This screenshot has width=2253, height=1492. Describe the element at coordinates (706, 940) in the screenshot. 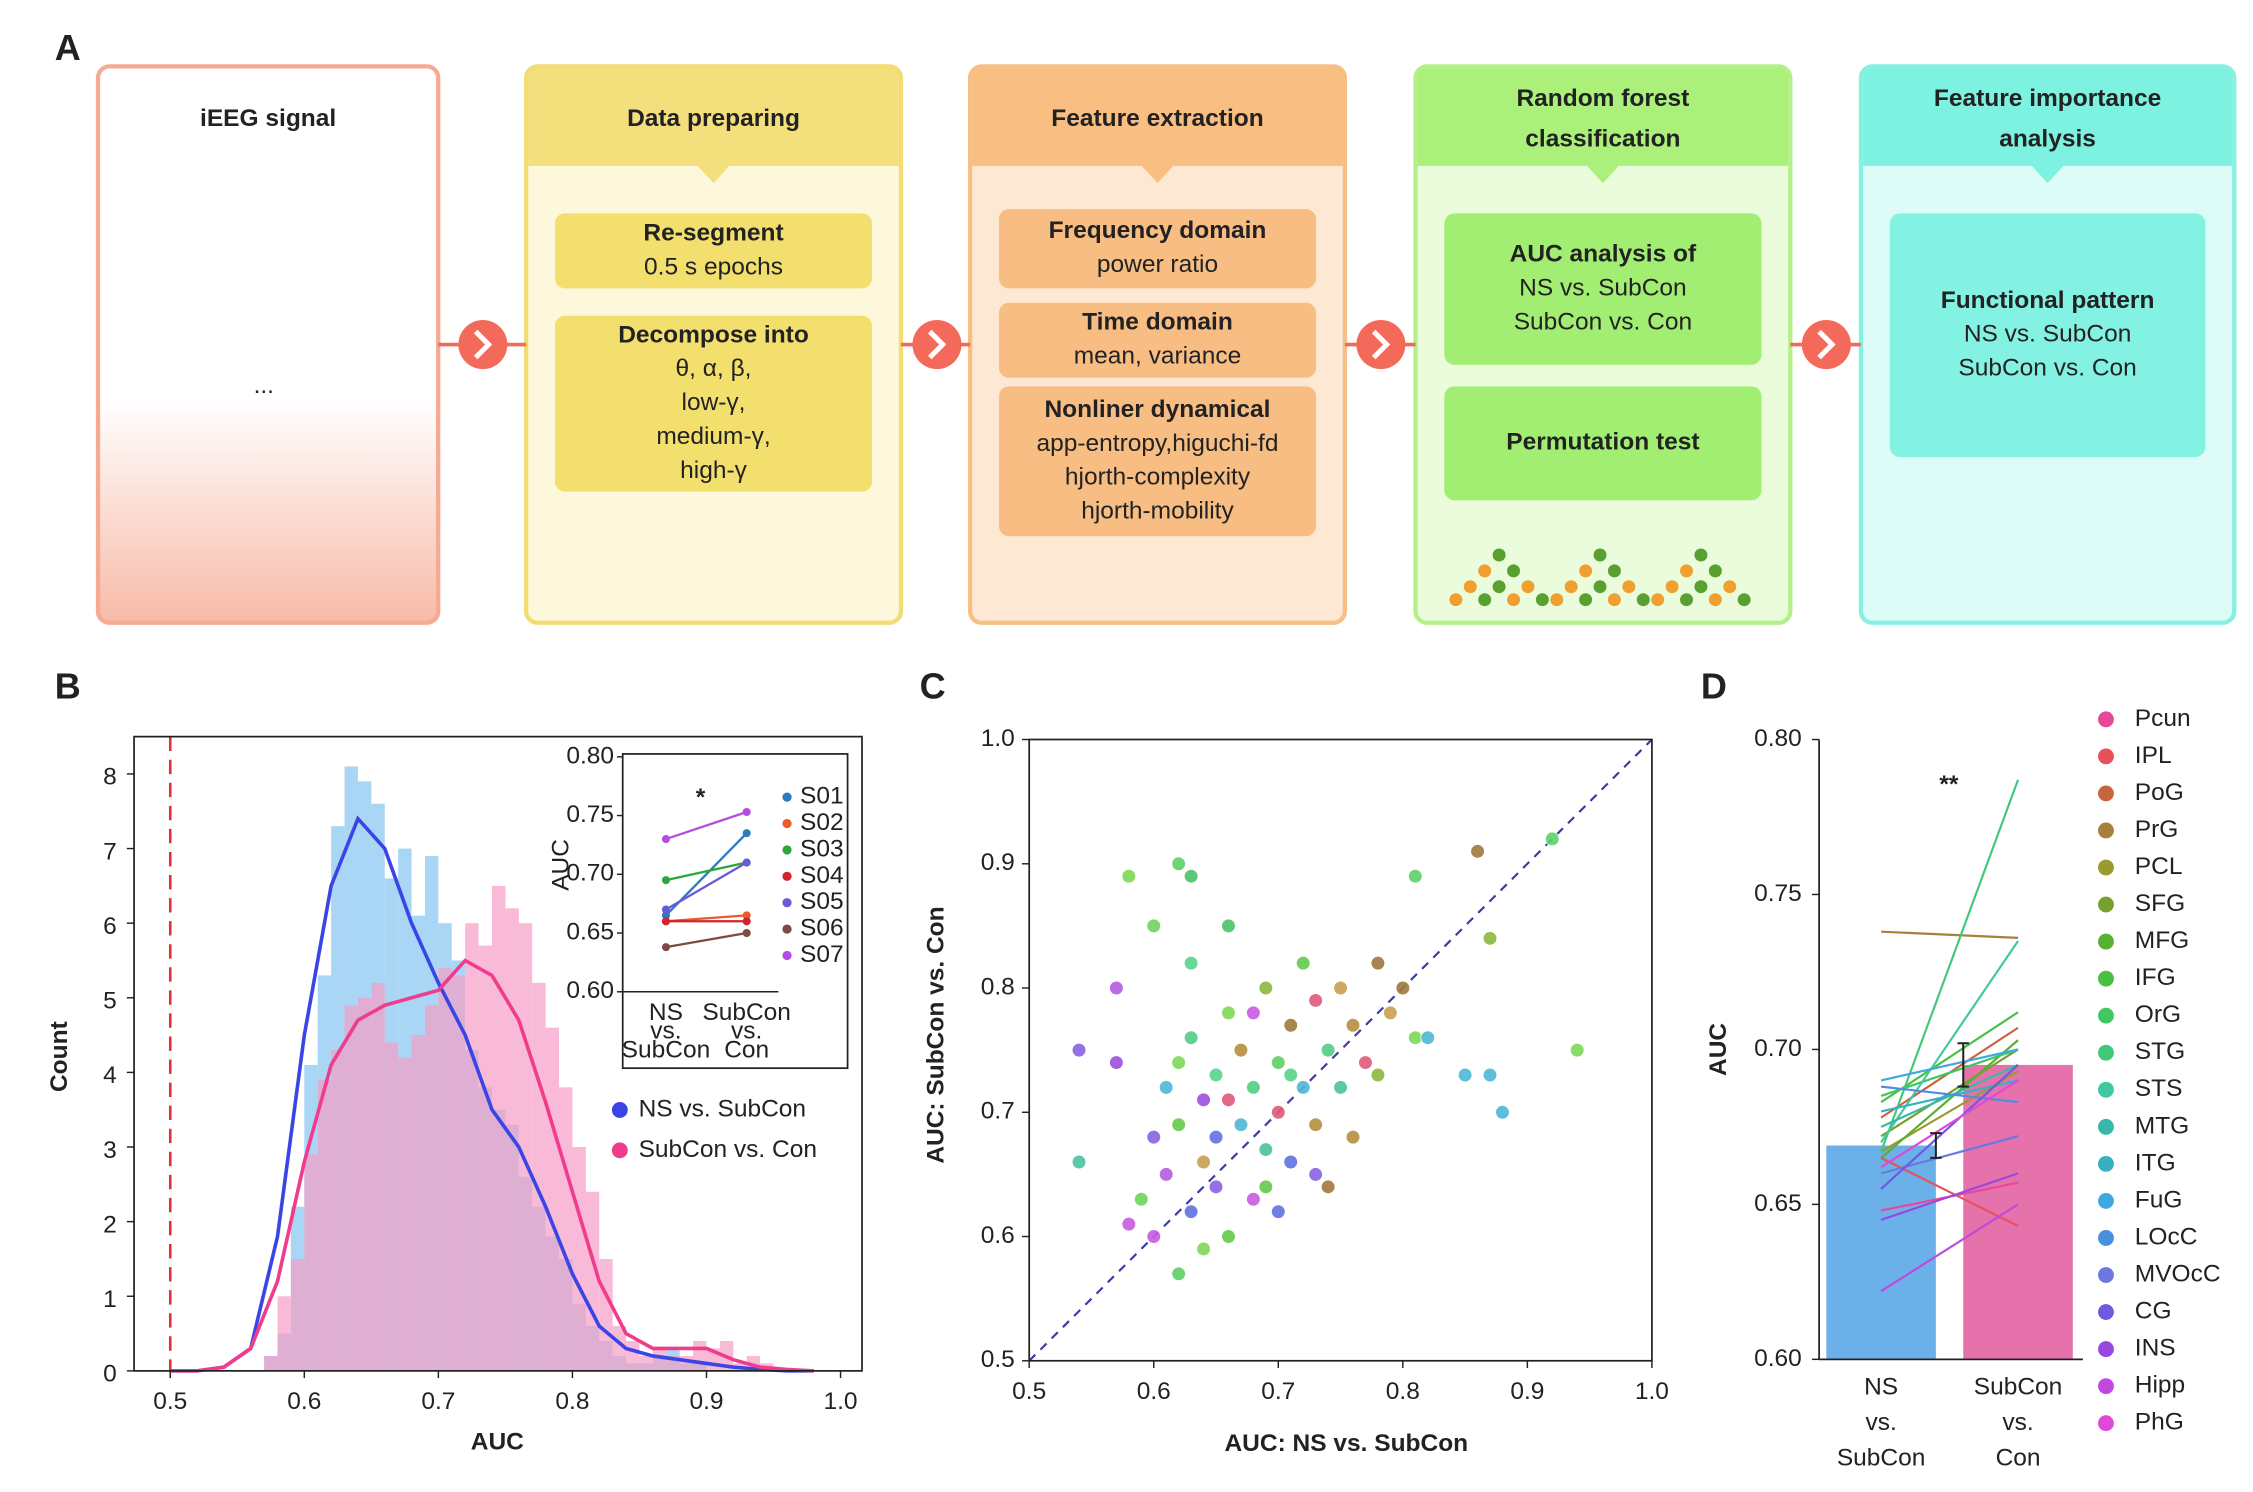

I see `series-line` at that location.